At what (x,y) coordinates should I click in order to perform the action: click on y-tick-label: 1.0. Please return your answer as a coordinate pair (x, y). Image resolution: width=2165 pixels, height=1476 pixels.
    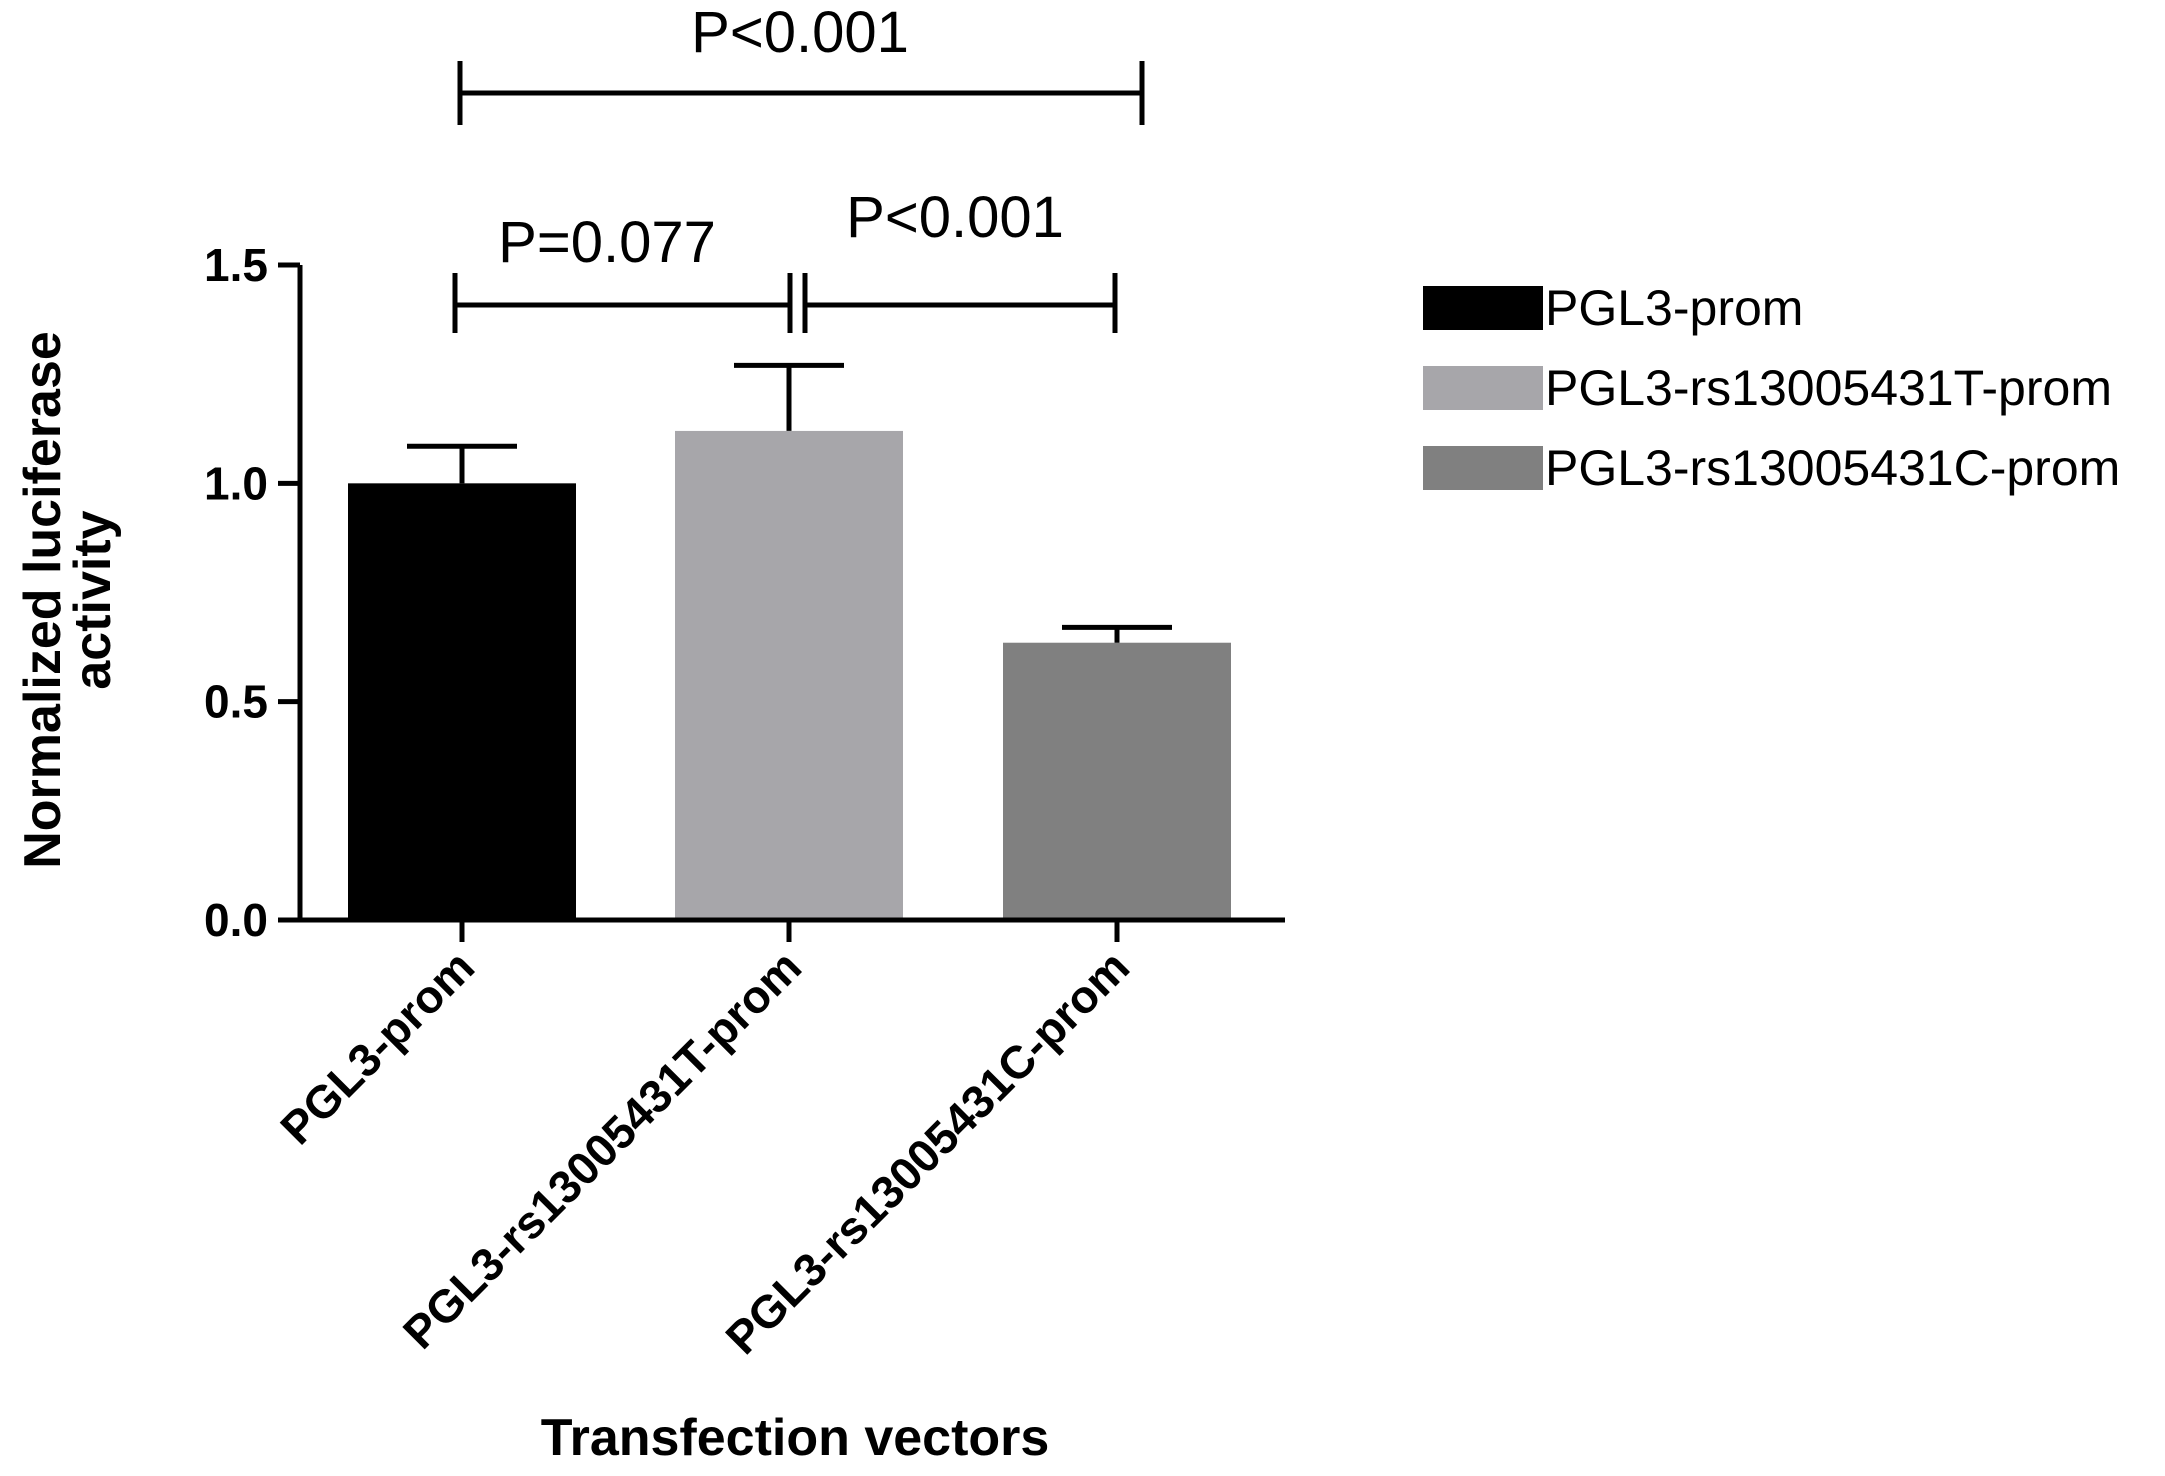
    Looking at the image, I should click on (236, 483).